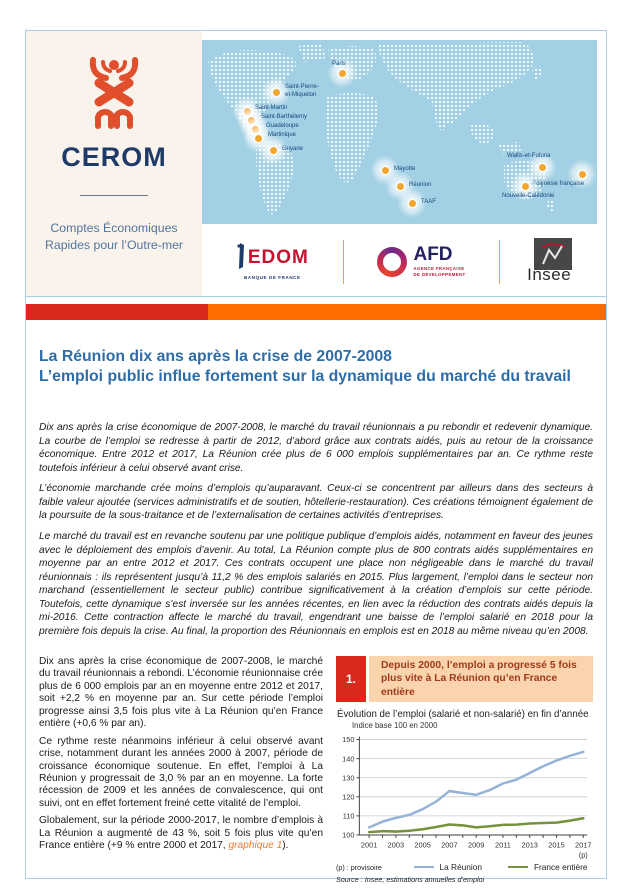 Image resolution: width=627 pixels, height=889 pixels. Describe the element at coordinates (302, 91) in the screenshot. I see `map-label-saint-pierre-et-miquelon: Saint-Pierre- et-Miquelon` at that location.